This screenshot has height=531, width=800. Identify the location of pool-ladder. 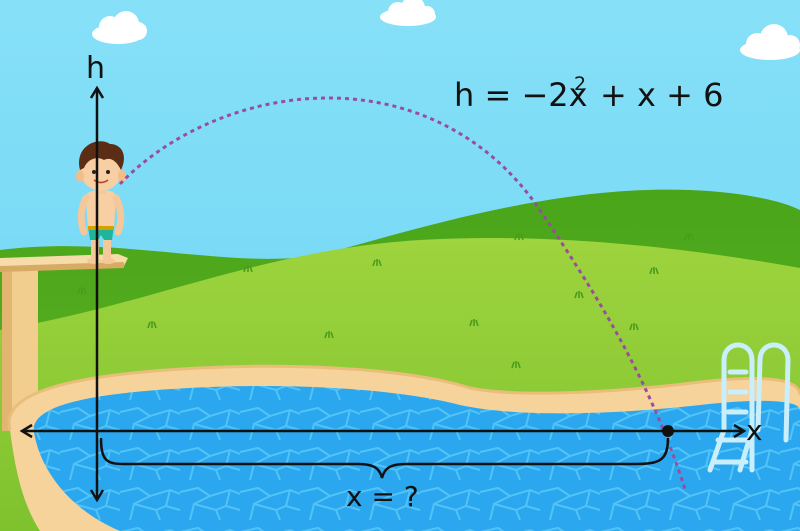
(749, 407).